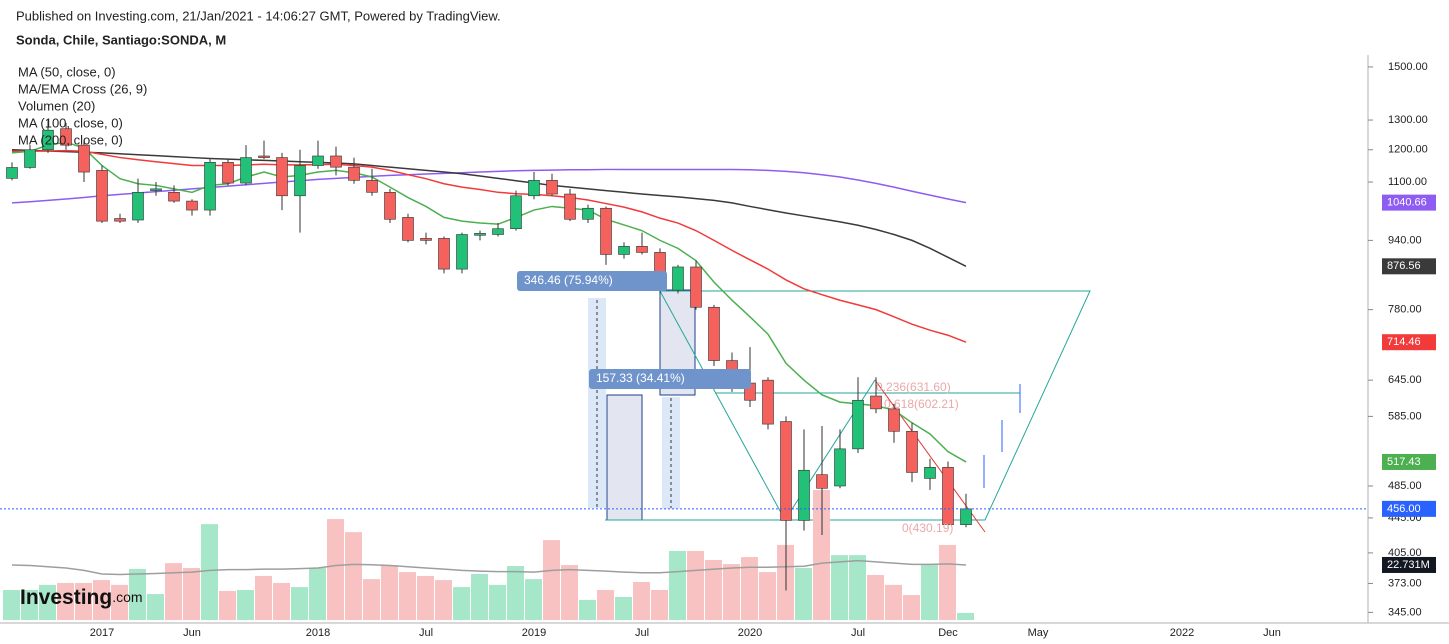 Image resolution: width=1449 pixels, height=644 pixels. What do you see at coordinates (1405, 380) in the screenshot?
I see `y-tick-label: 645.00` at bounding box center [1405, 380].